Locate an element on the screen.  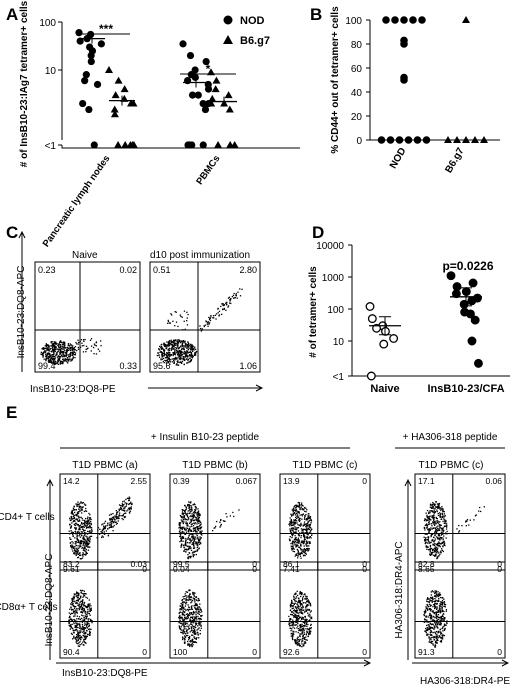
panel-e-quadrant-lower-left: 91.3 is located at coordinates (426, 652).